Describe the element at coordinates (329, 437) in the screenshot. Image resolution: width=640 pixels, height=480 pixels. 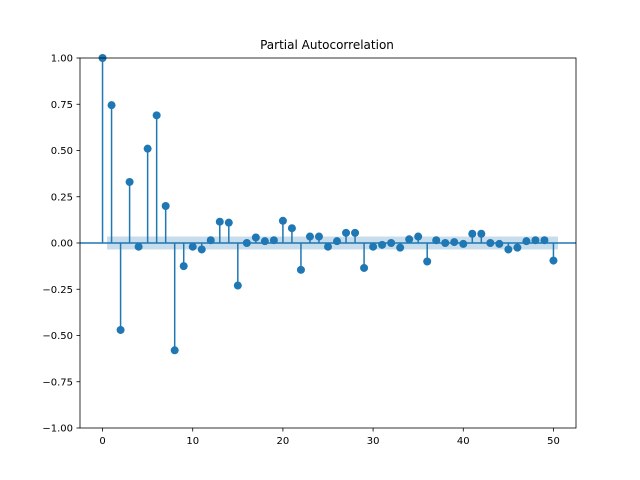
I see `x-axis: 0 10 20 30 40 50` at that location.